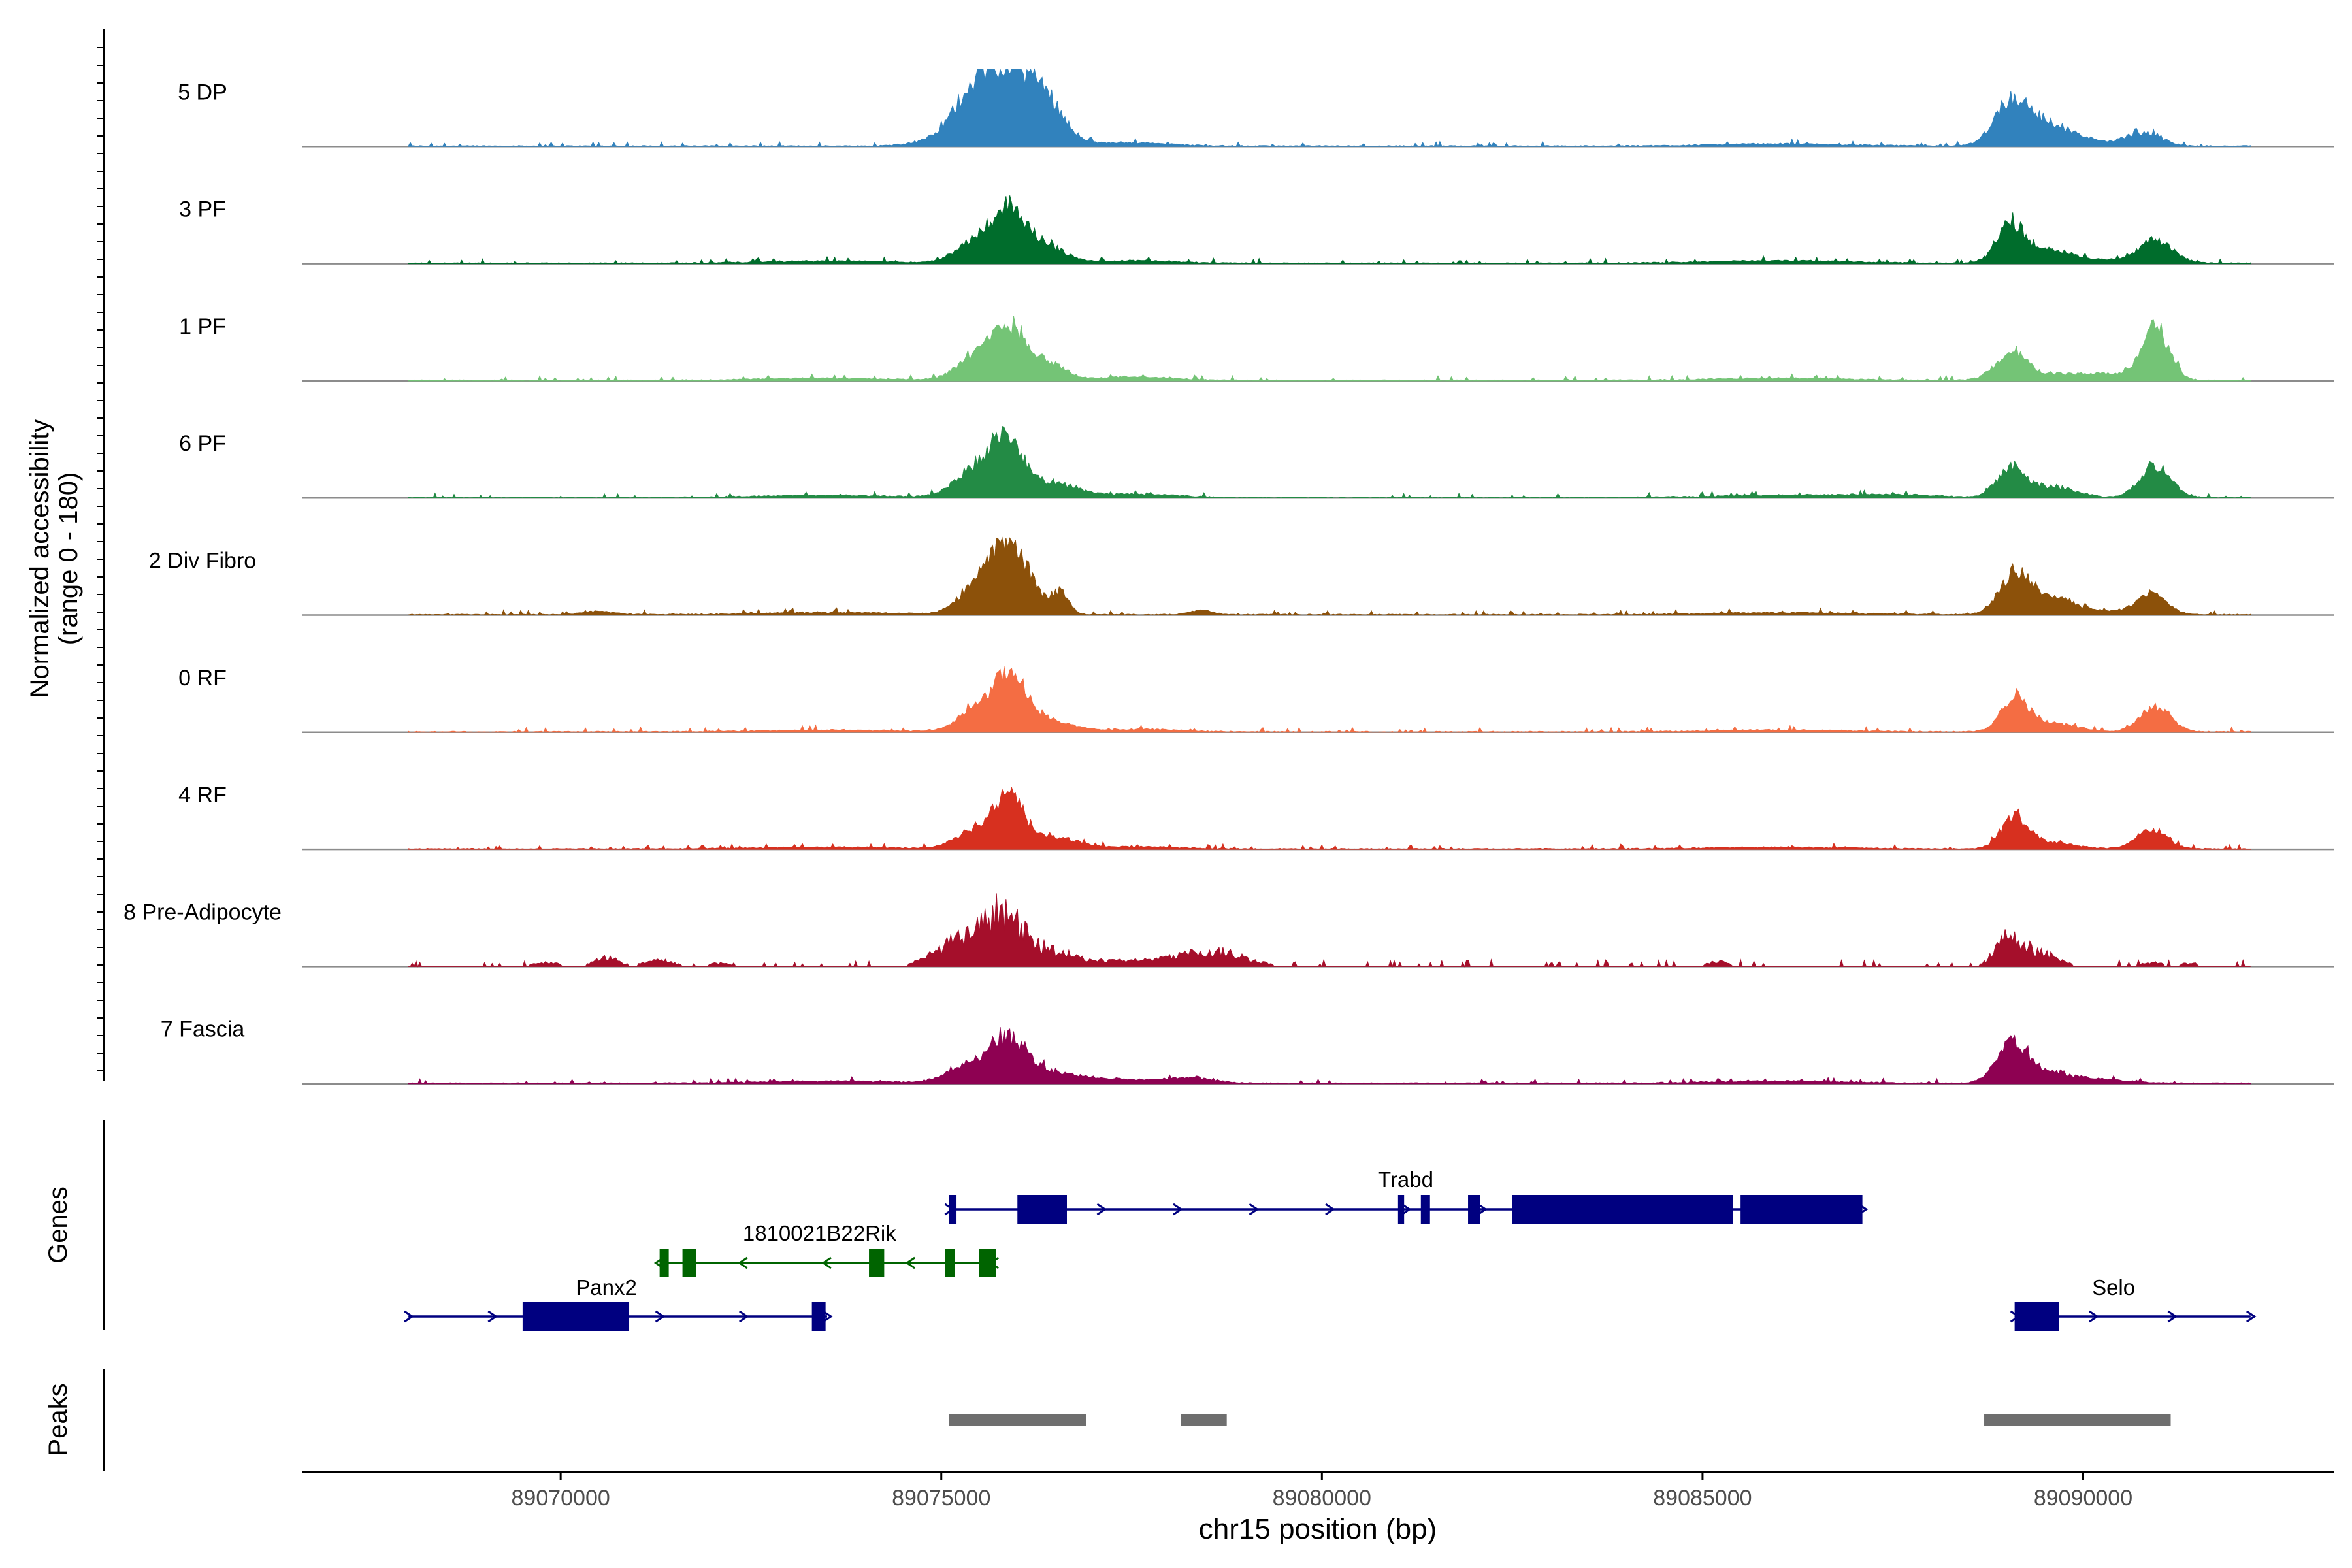 This screenshot has width=2352, height=1568. I want to click on track-6-pf: 6 PF, so click(1256, 462).